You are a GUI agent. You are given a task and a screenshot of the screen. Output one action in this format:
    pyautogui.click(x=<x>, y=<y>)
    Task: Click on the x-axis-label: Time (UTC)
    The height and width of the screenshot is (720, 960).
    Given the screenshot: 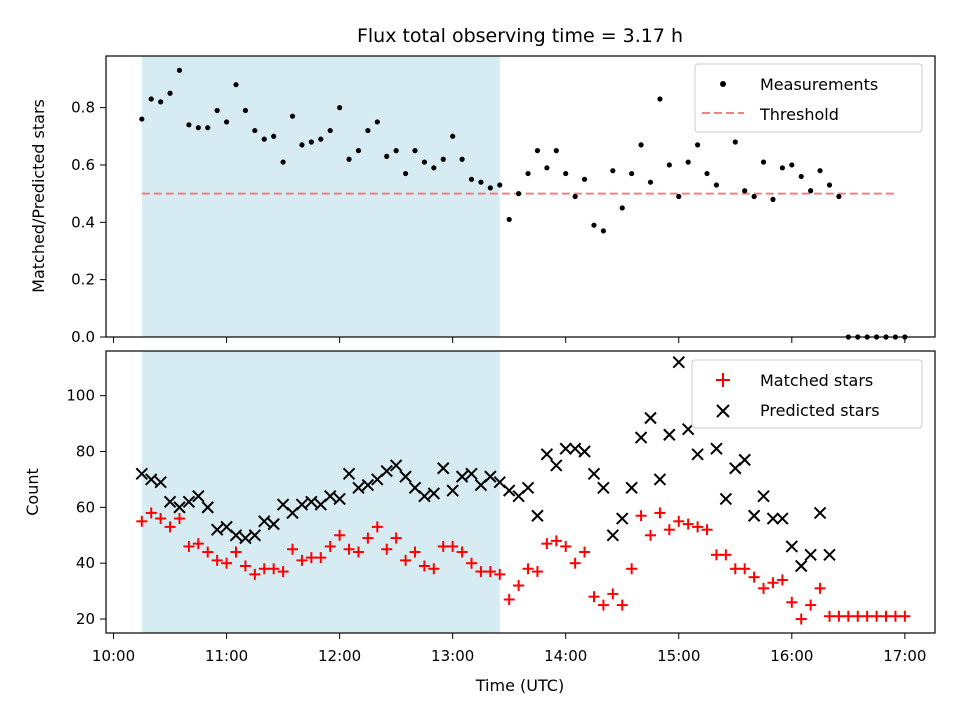 What is the action you would take?
    pyautogui.click(x=519, y=685)
    